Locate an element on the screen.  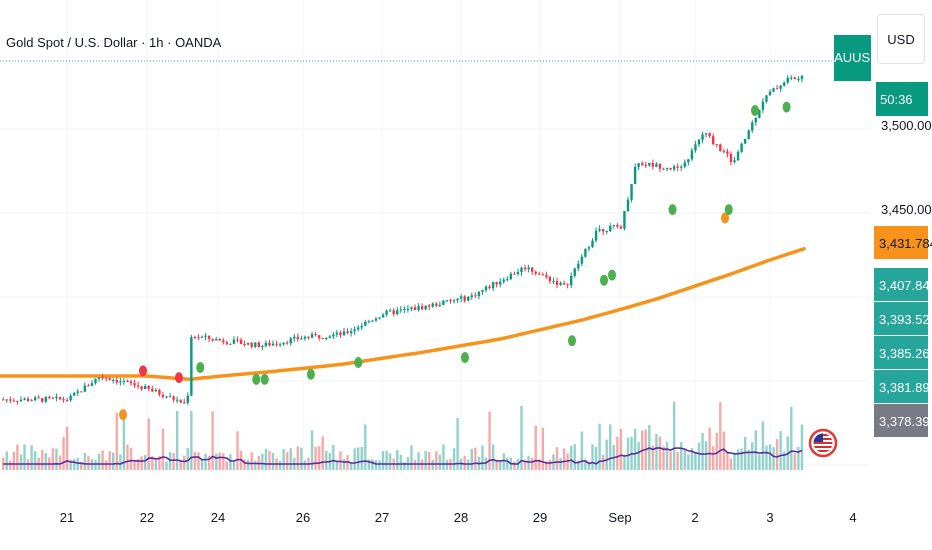
chart-title: Gold Spot / U.S. Dollar · 1h · OANDA is located at coordinates (114, 42).